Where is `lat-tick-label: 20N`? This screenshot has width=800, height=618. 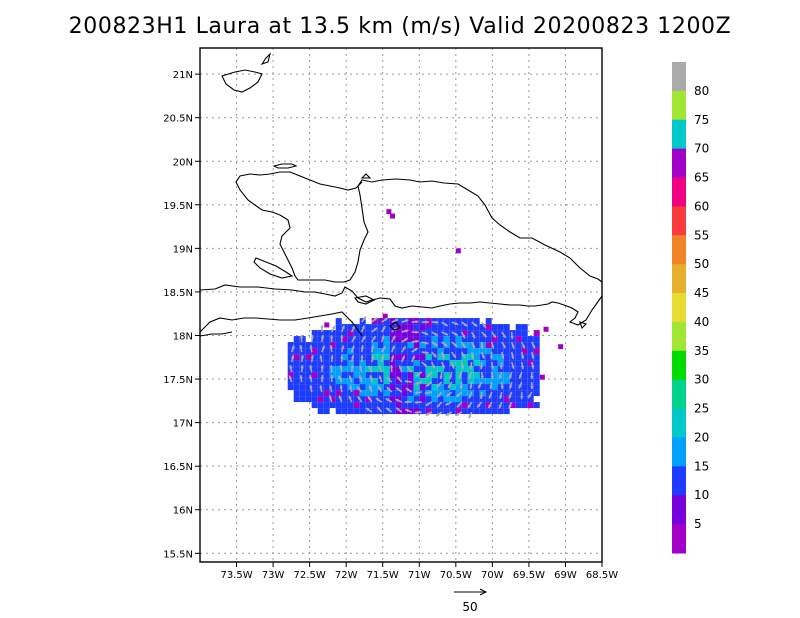
lat-tick-label: 20N is located at coordinates (183, 162).